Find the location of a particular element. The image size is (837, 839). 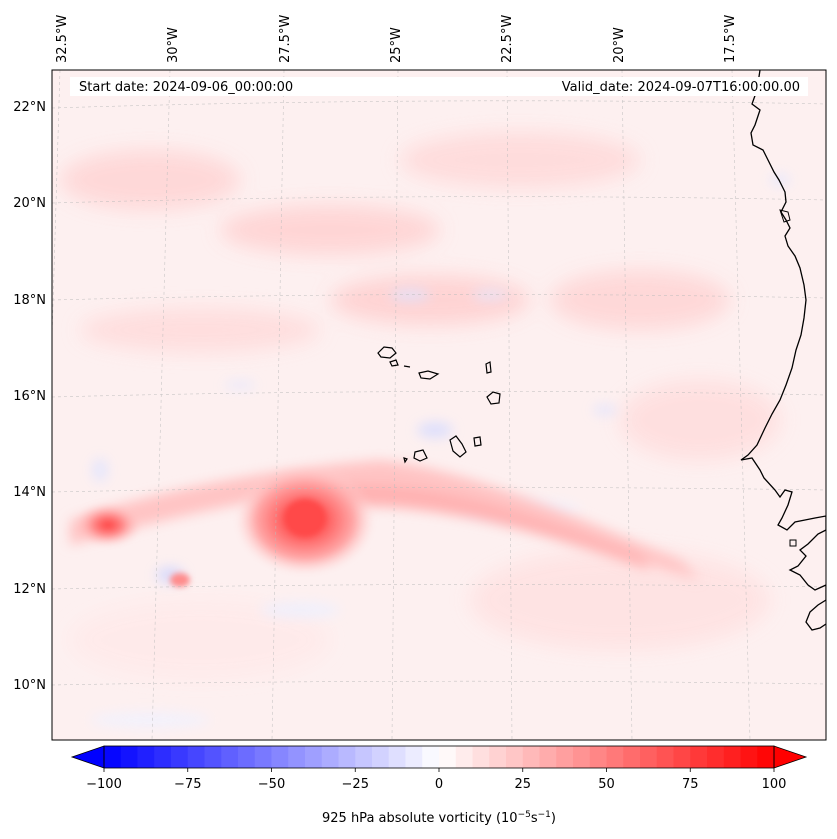

colorbar-label: 925 hPa absolute vorticity (10−5s−1) is located at coordinates (439, 818).